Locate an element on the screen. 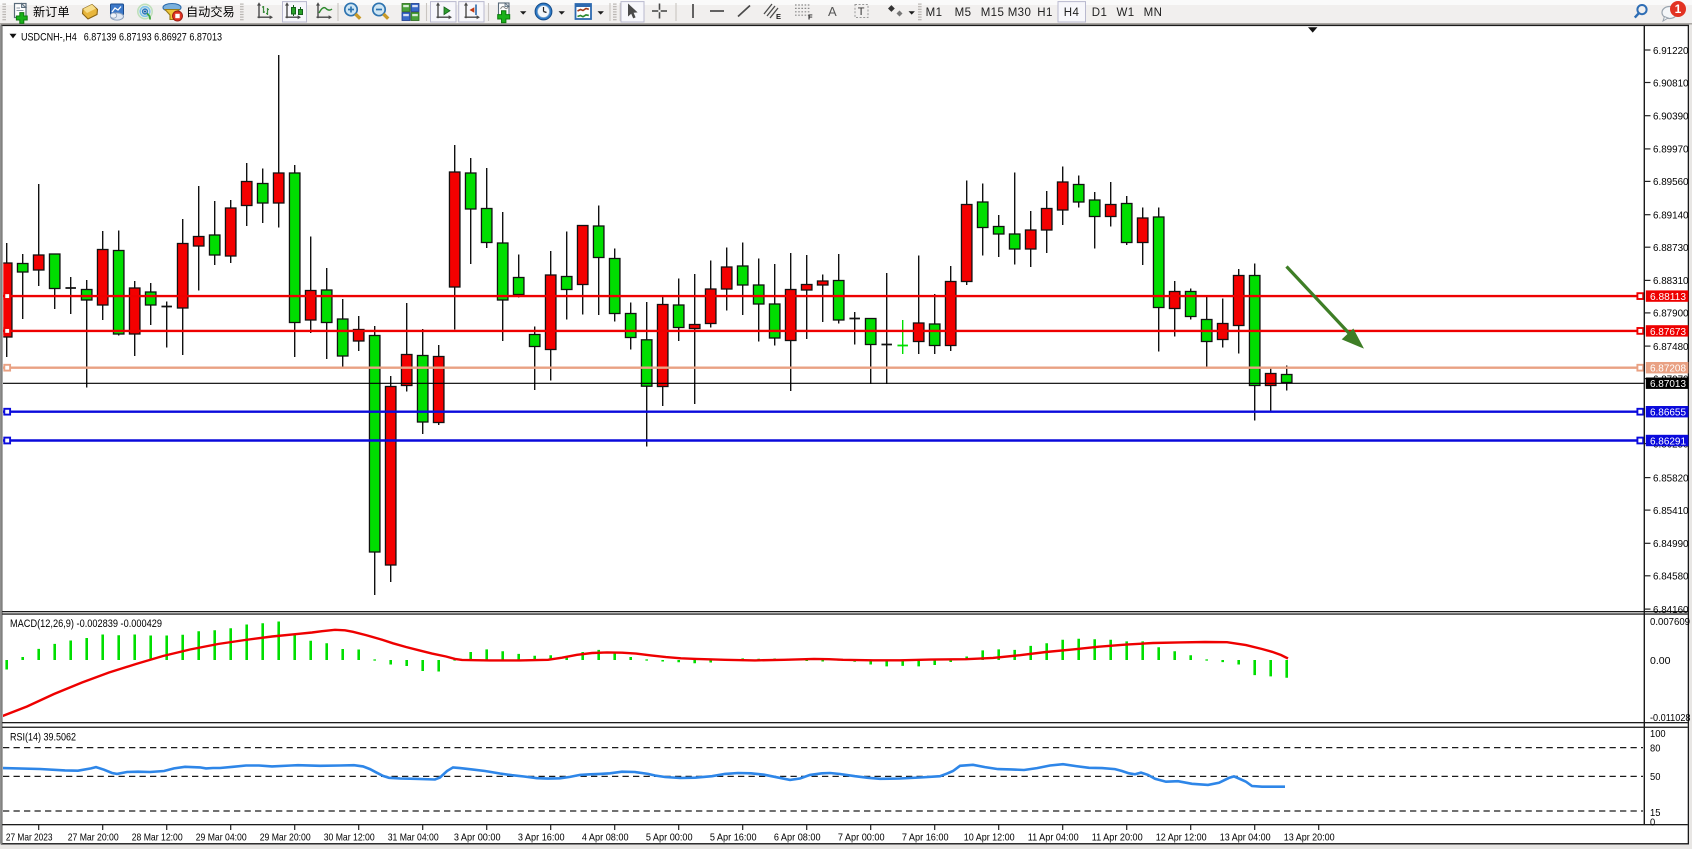  svg-text: 15 is located at coordinates (1655, 813).